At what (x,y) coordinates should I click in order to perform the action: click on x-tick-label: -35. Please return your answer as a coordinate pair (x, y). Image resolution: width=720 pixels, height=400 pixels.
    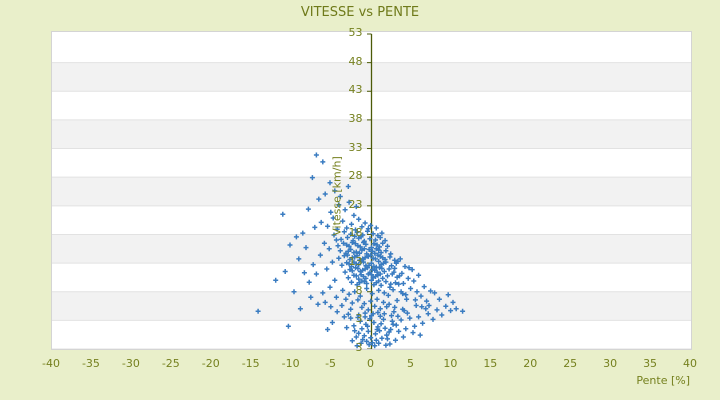
    Looking at the image, I should click on (90, 363).